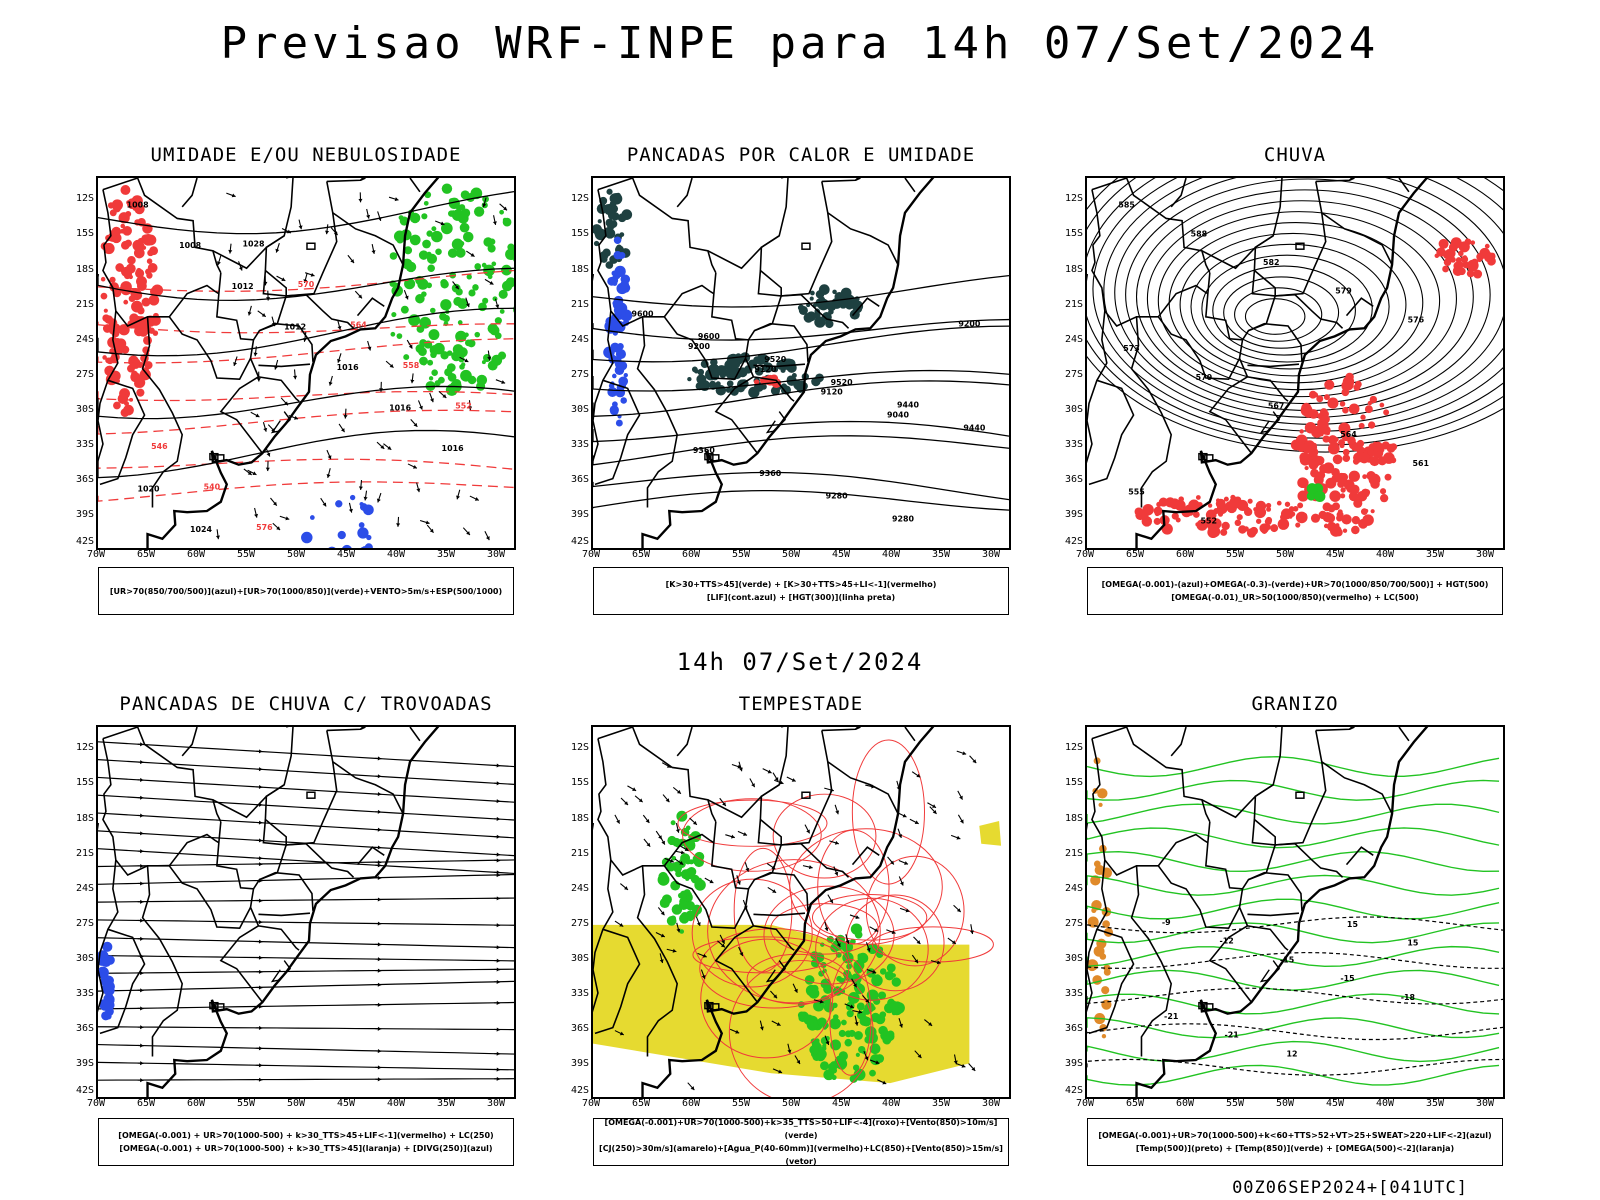  I want to click on panel-title: UMIDADE E/OU NEBULOSIDADE, so click(306, 155).